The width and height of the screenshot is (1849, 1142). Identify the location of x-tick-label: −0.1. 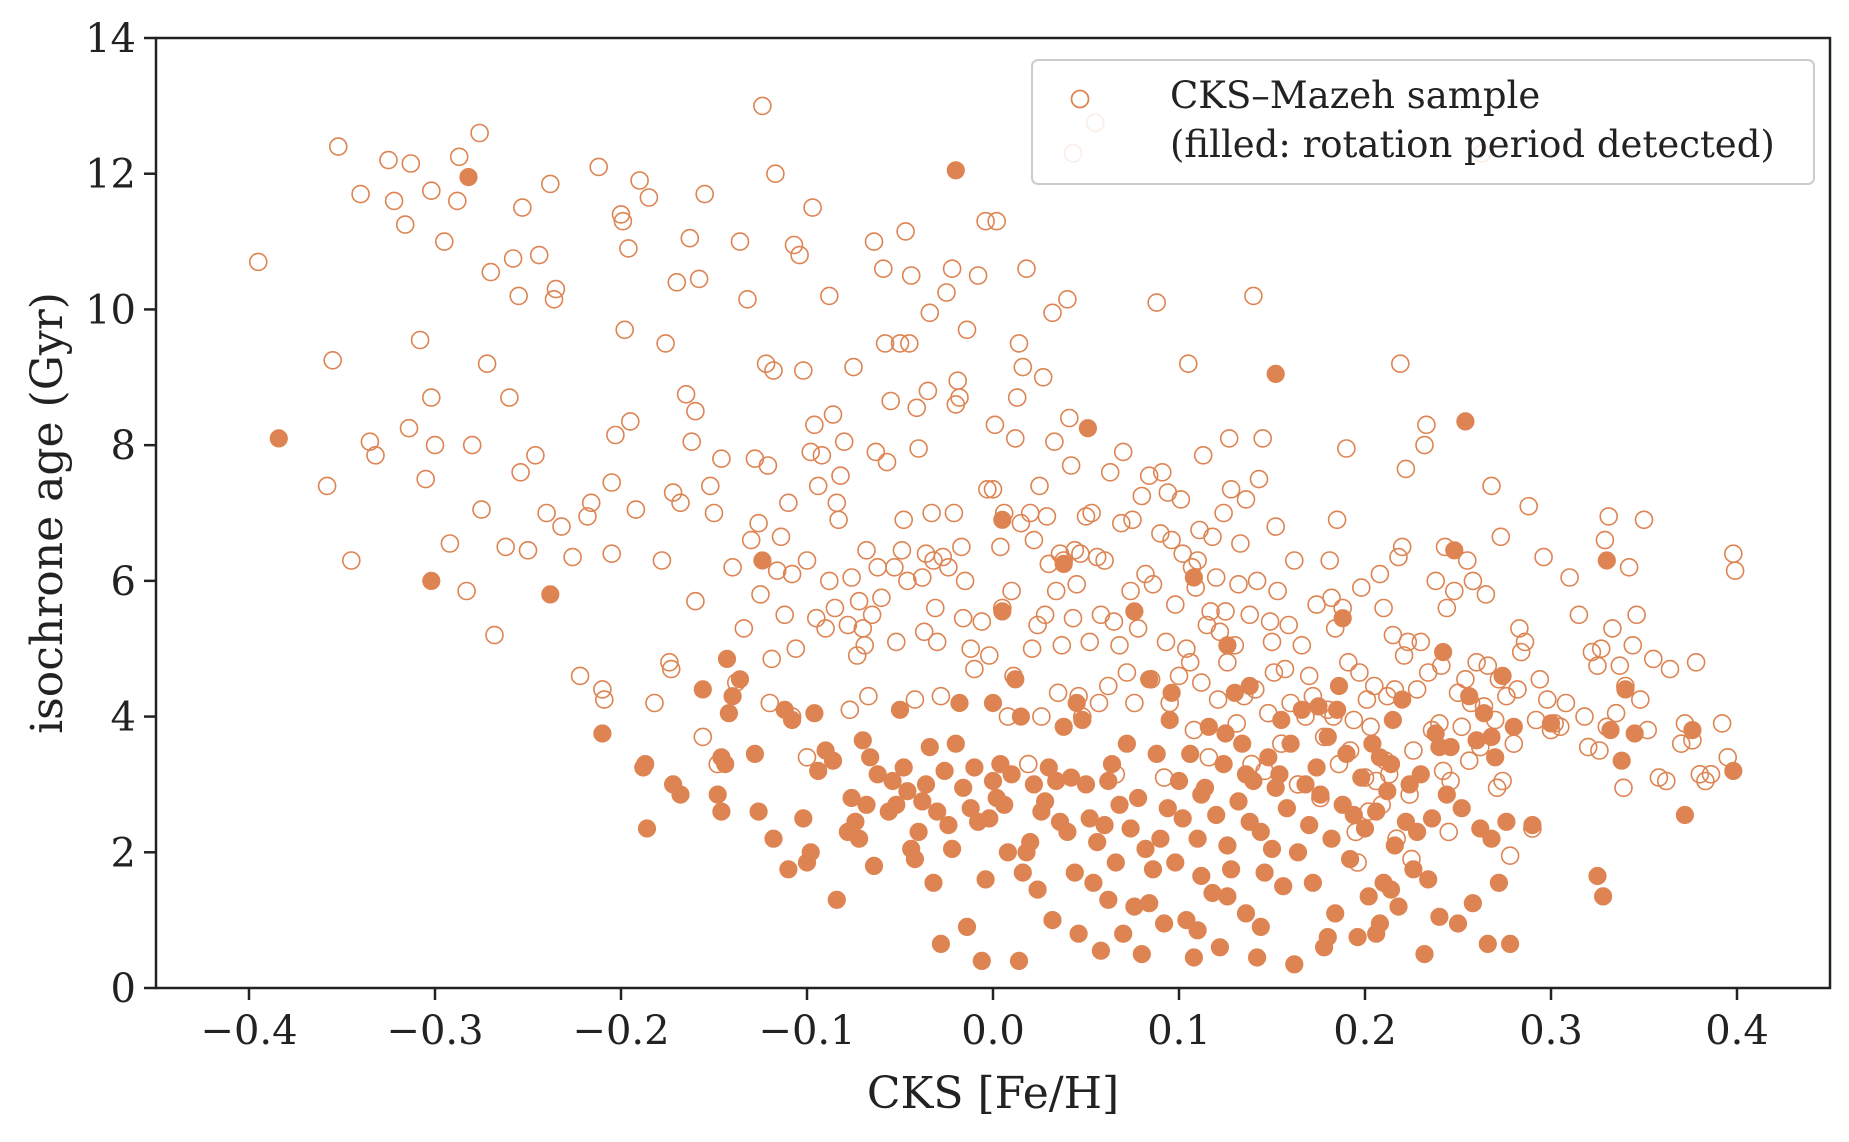
(806, 1031).